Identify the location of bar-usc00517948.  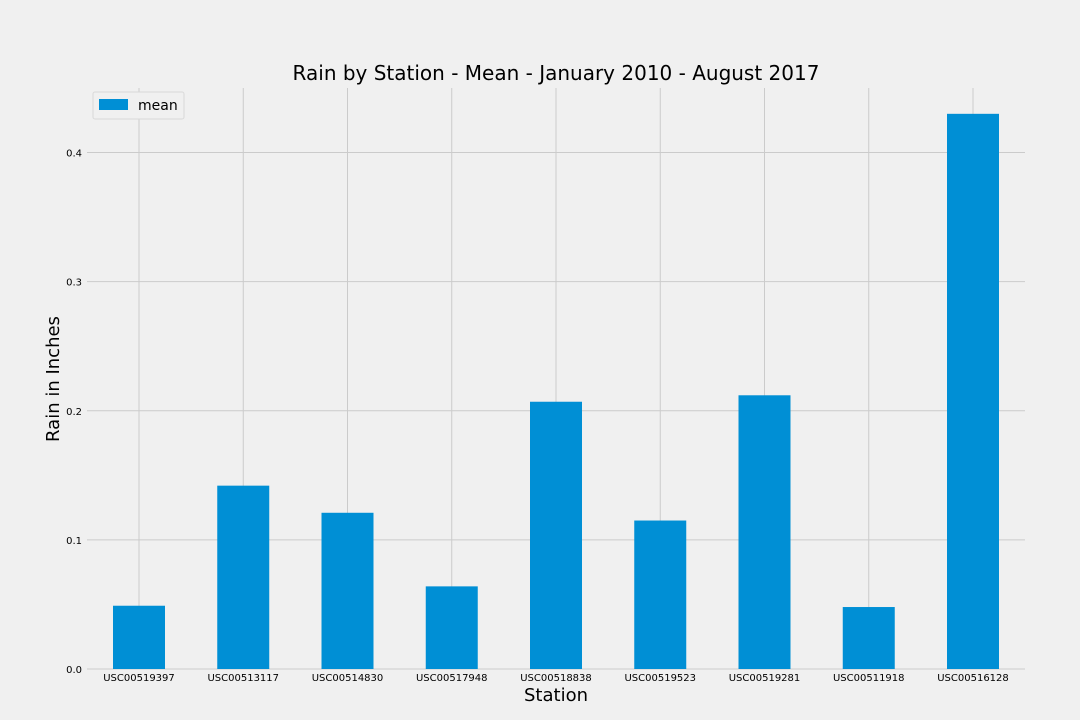
(451, 627).